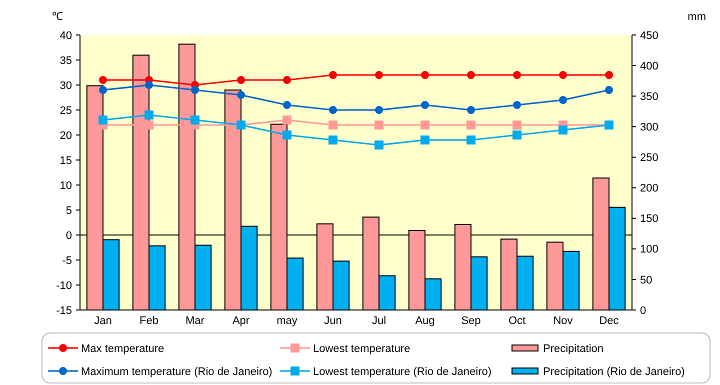 The height and width of the screenshot is (385, 720). I want to click on legend-label: Maximum temperature (Rio de Janeiro), so click(176, 372).